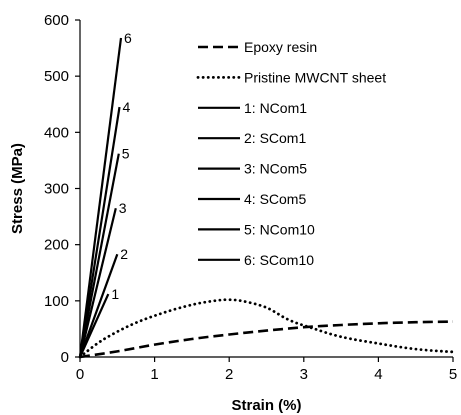 This screenshot has height=415, width=461. Describe the element at coordinates (279, 260) in the screenshot. I see `legend-entry-label: 6: SCom10` at that location.